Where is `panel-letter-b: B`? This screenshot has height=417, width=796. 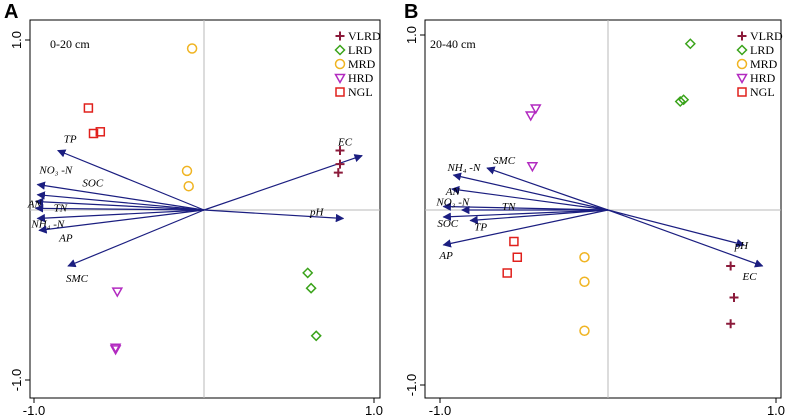 panel-letter-b: B is located at coordinates (411, 12).